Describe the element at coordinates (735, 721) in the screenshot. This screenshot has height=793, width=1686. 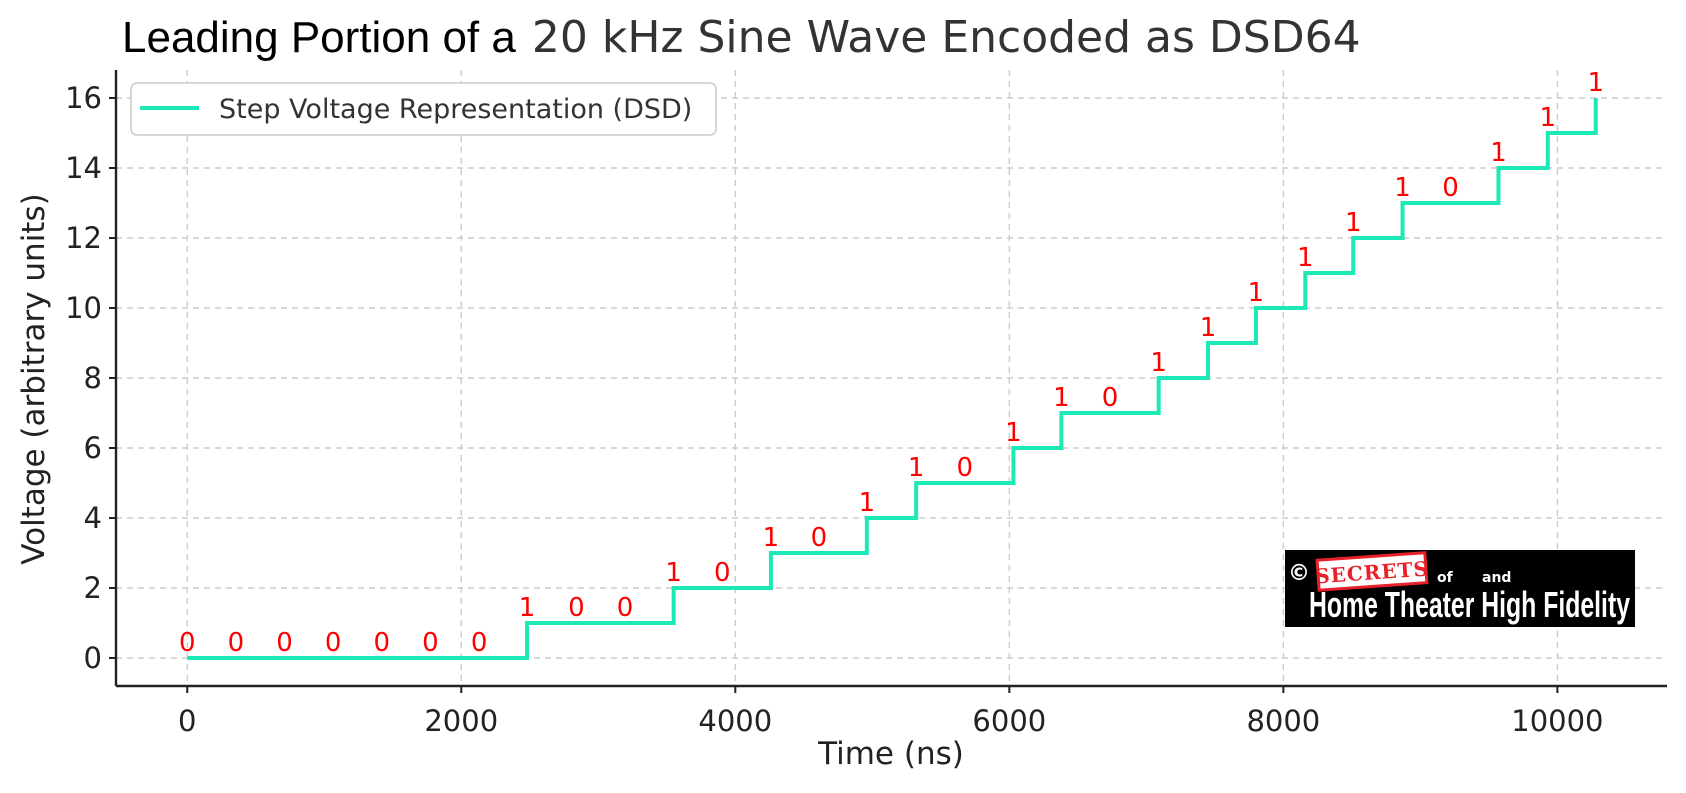
I see `x-tick-label: 4000` at that location.